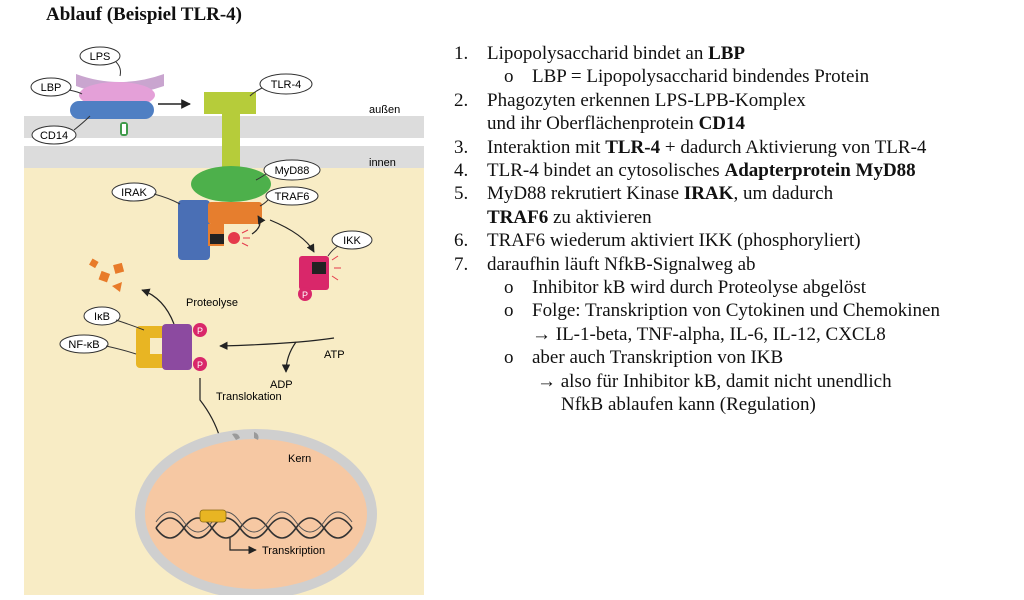 This screenshot has width=1024, height=600. What do you see at coordinates (51, 88) in the screenshot?
I see `lbp-label: LBP` at bounding box center [51, 88].